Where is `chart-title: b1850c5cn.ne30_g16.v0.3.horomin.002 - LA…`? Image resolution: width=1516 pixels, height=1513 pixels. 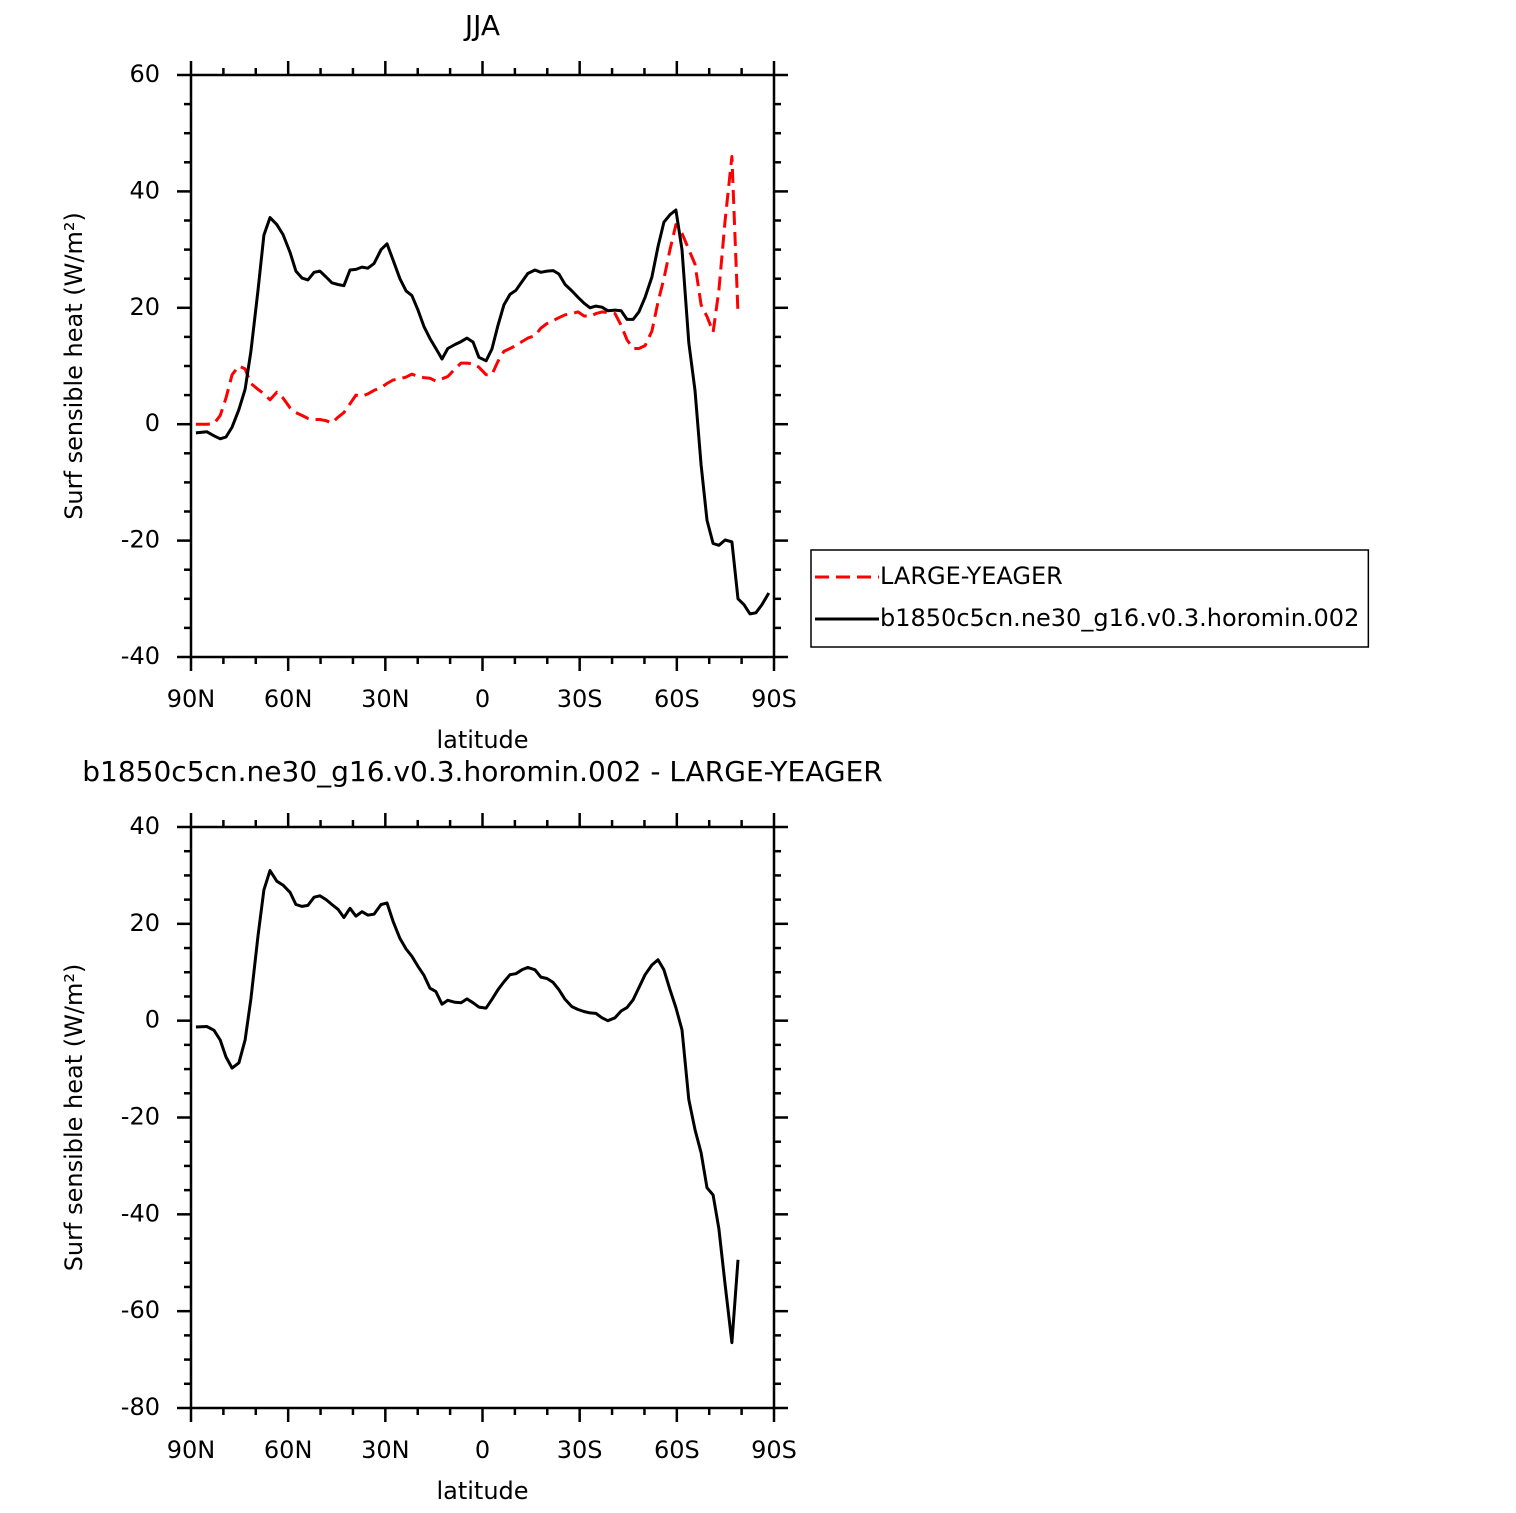 chart-title: b1850c5cn.ne30_g16.v0.3.horomin.002 - LA… is located at coordinates (482, 771).